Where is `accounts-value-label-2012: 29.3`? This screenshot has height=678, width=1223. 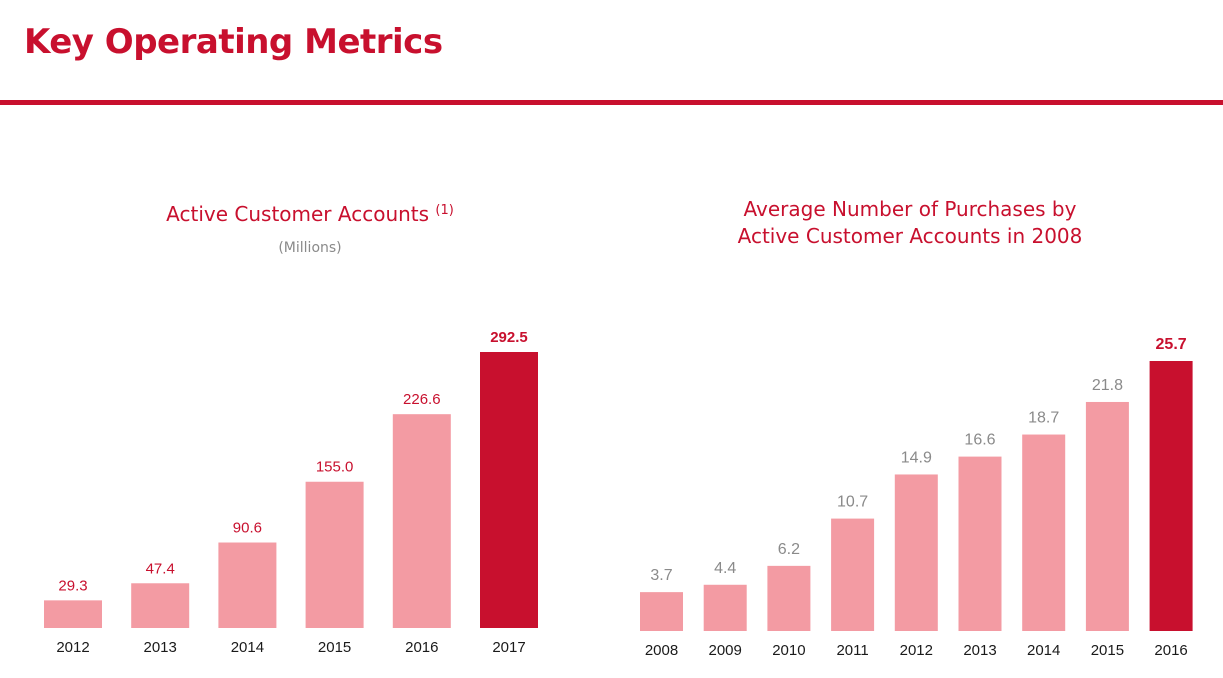 accounts-value-label-2012: 29.3 is located at coordinates (72, 585).